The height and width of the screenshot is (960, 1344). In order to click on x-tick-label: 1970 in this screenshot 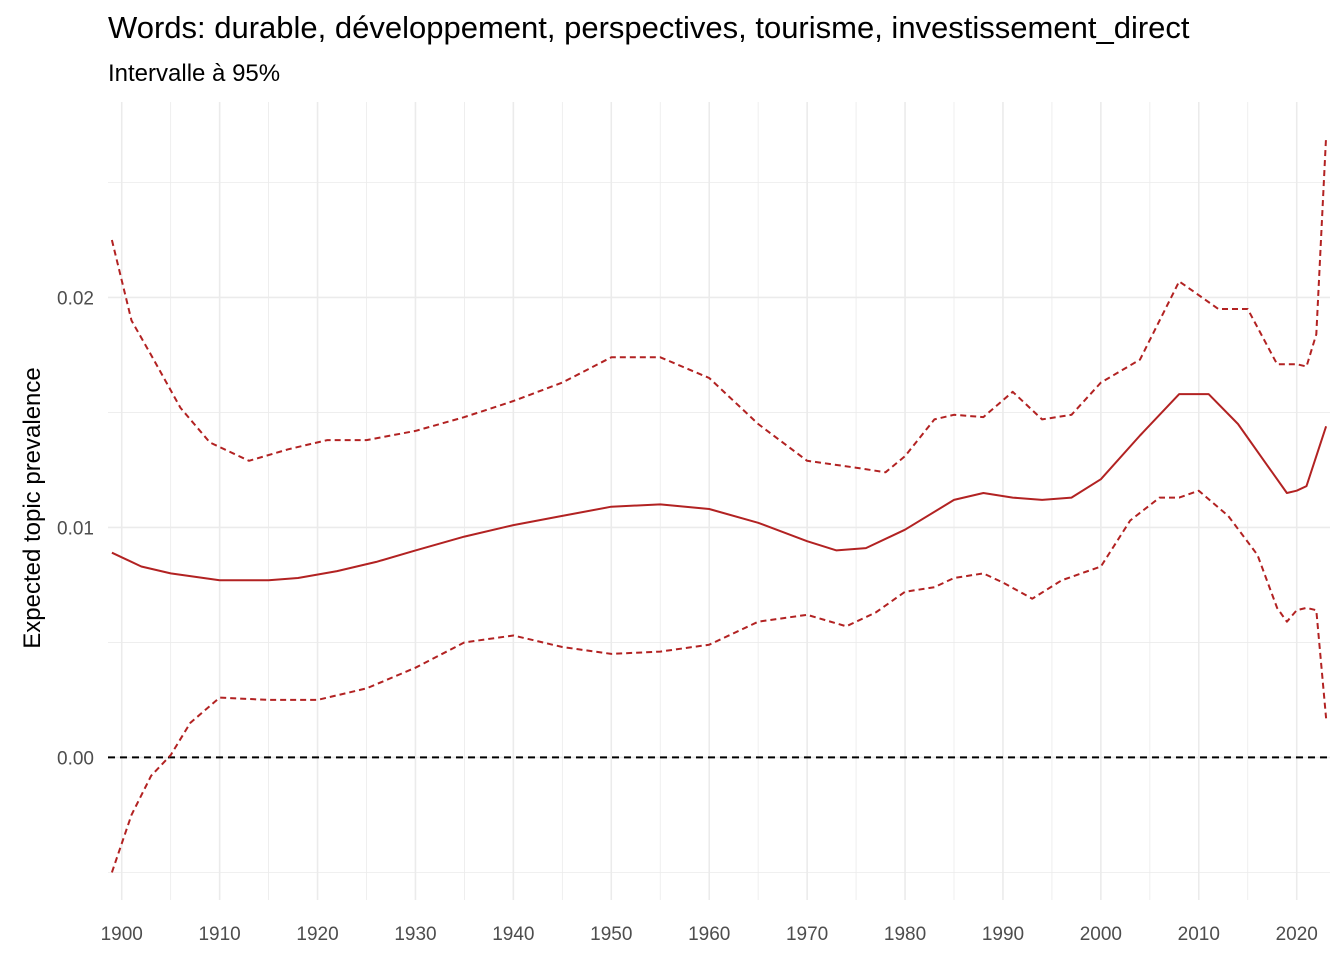, I will do `click(807, 934)`.